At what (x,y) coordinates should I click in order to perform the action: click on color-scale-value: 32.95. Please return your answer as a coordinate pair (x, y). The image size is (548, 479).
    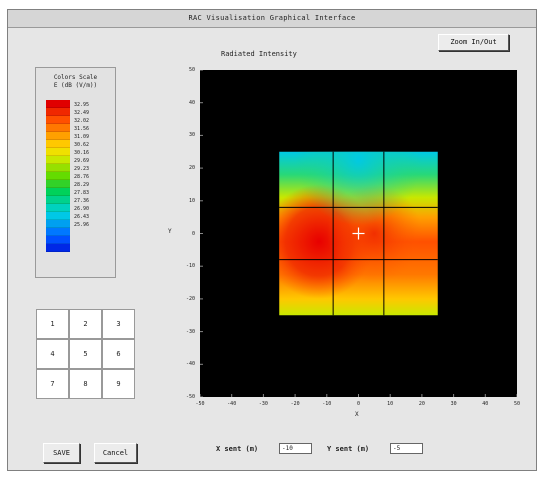
    Looking at the image, I should click on (82, 105).